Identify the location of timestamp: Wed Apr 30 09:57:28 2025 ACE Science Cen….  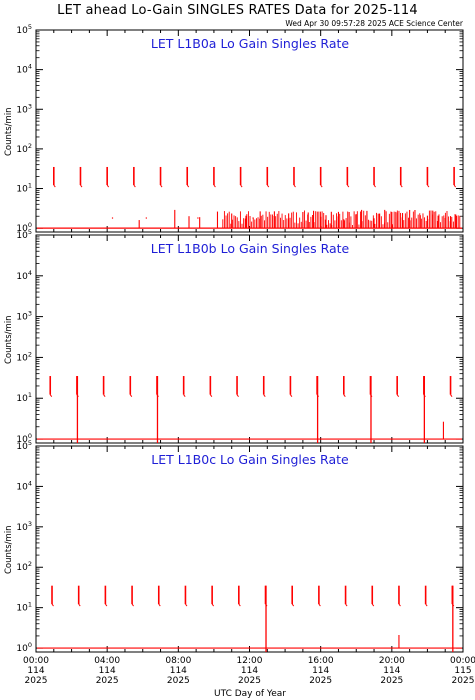
(374, 23).